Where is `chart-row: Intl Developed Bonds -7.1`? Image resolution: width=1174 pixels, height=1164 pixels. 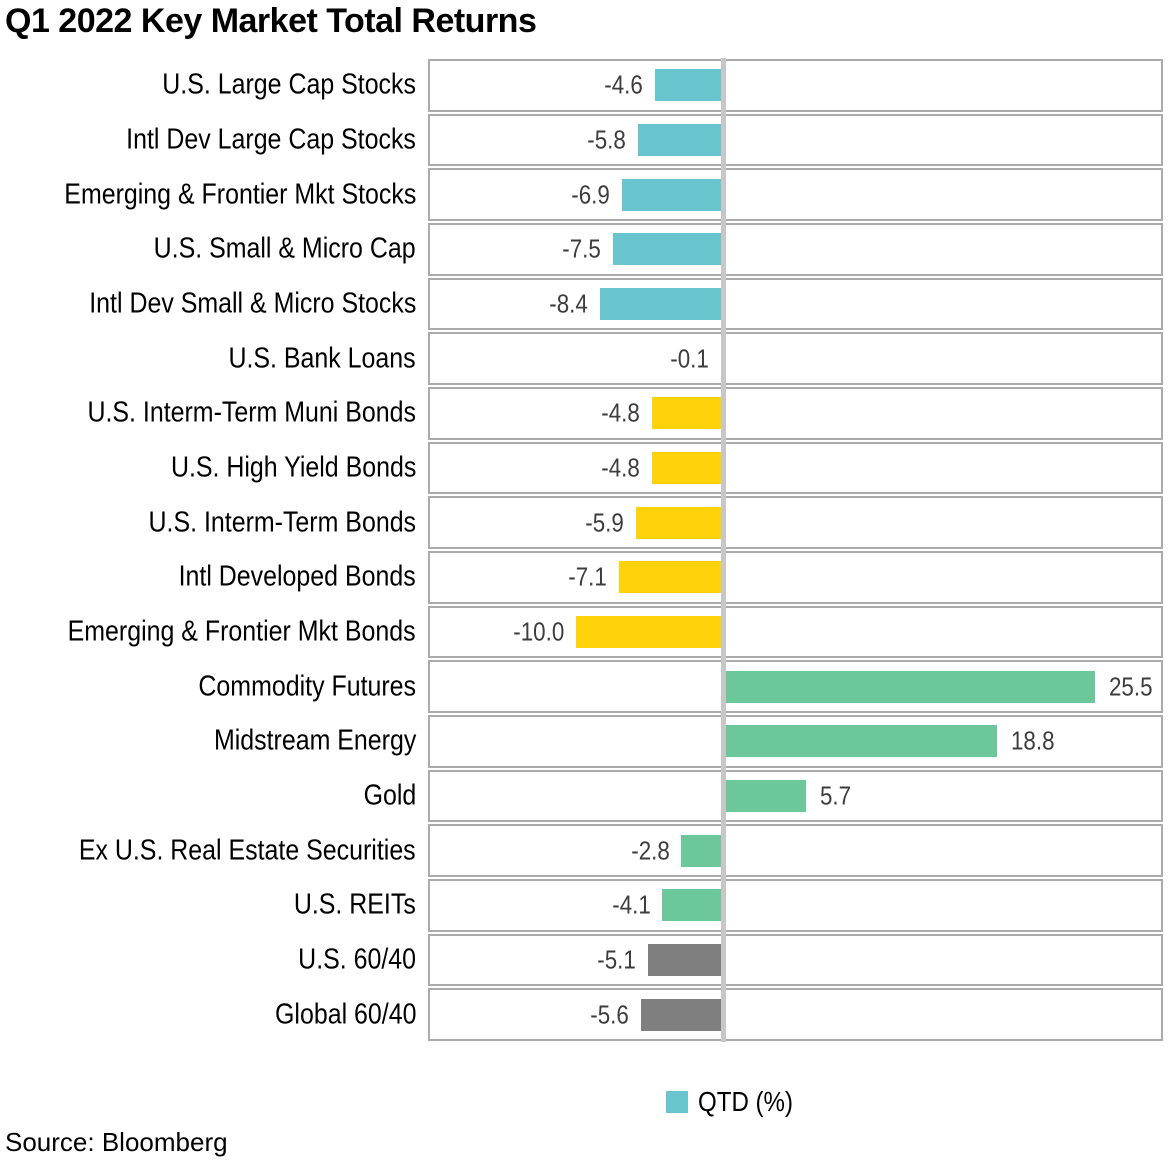
chart-row: Intl Developed Bonds -7.1 is located at coordinates (671, 577).